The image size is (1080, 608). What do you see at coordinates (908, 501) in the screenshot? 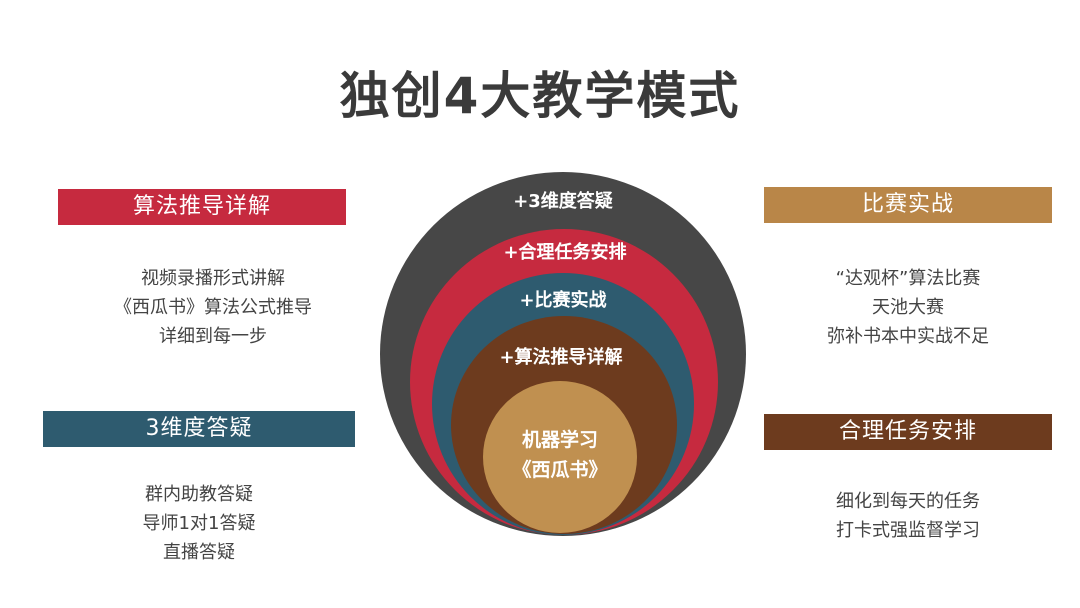
I see `desc-line: 细化到每天的任务` at bounding box center [908, 501].